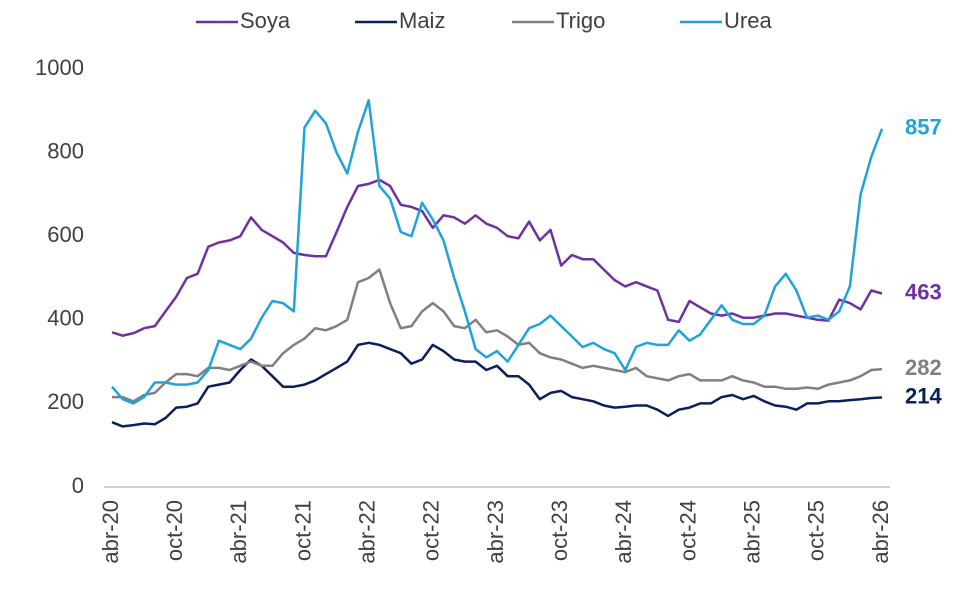  I want to click on x-tick-label: abr-24, so click(623, 532).